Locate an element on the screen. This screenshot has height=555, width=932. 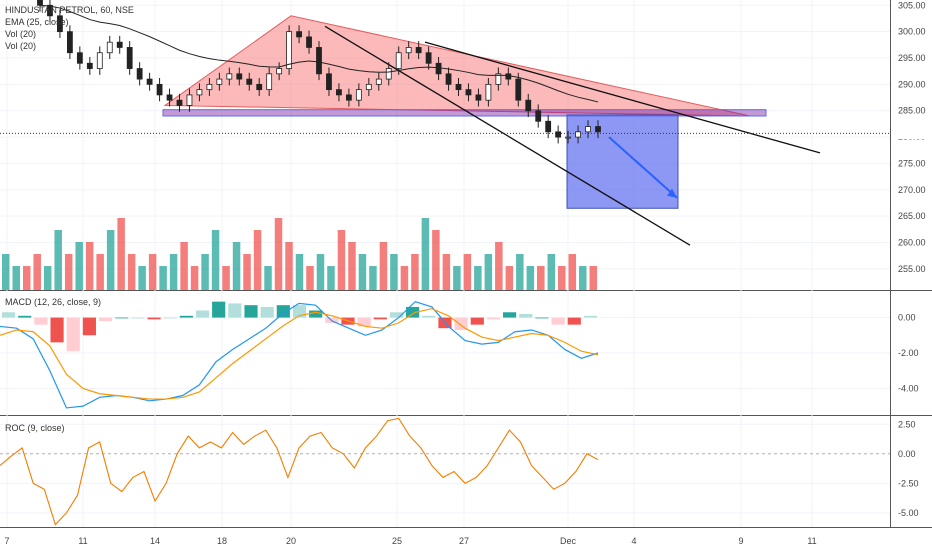
current-price-tag-bg is located at coordinates (911, 133).